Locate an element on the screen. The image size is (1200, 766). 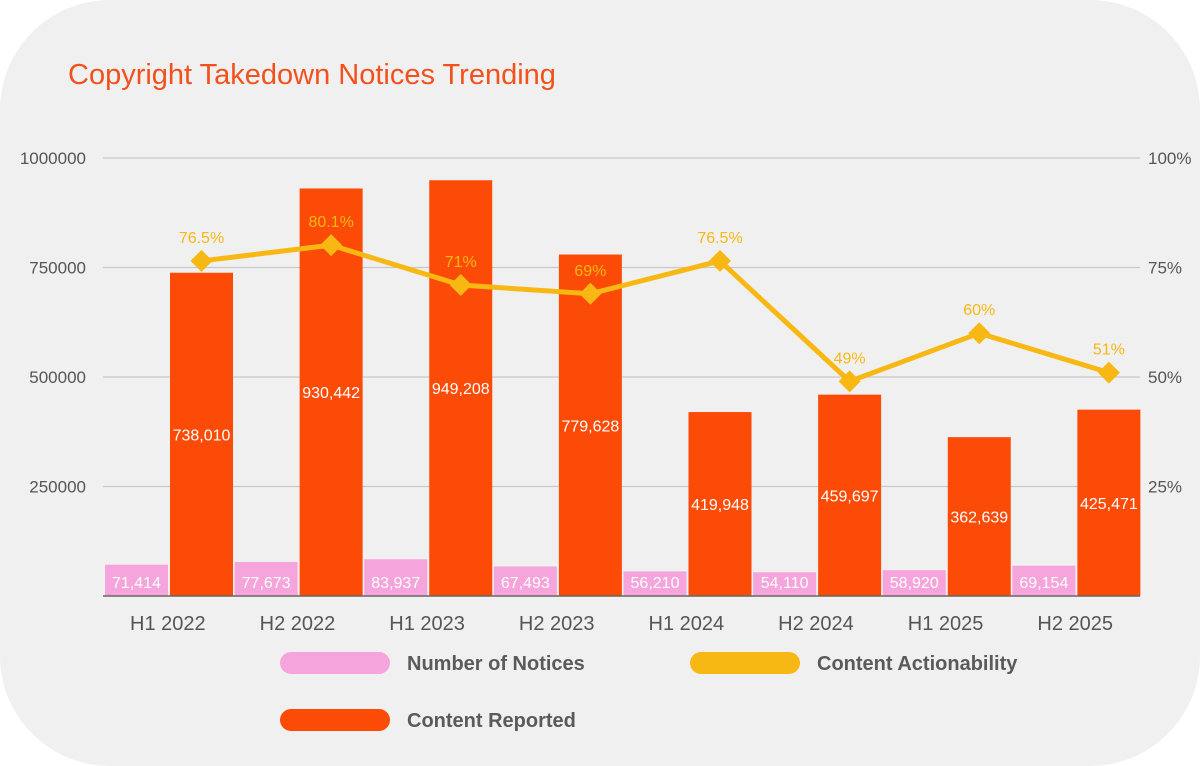
actionability-line-path is located at coordinates (655, 313).